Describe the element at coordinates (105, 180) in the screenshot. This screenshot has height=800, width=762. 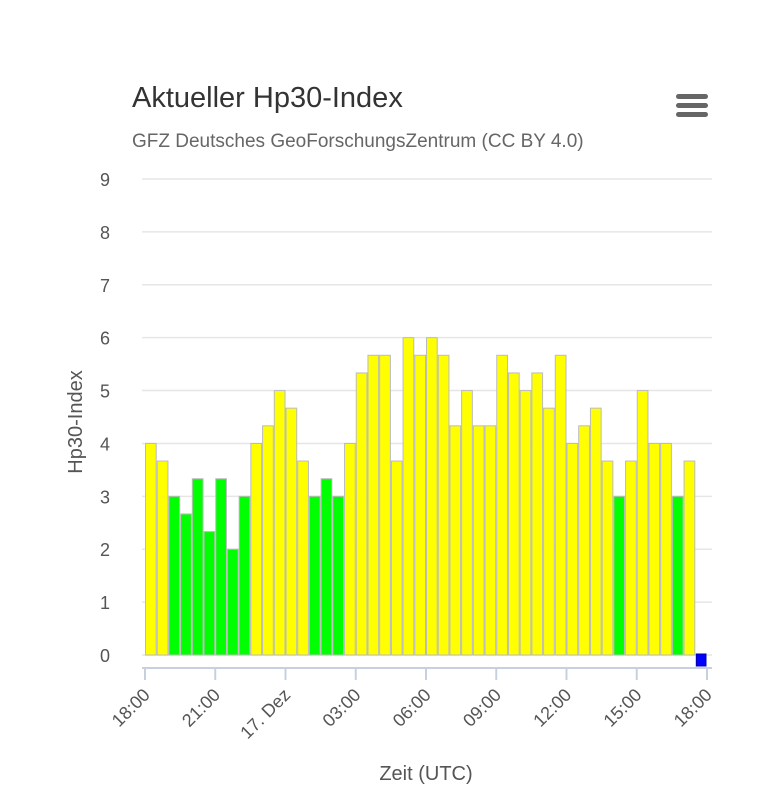
I see `y-tick-label: 9` at that location.